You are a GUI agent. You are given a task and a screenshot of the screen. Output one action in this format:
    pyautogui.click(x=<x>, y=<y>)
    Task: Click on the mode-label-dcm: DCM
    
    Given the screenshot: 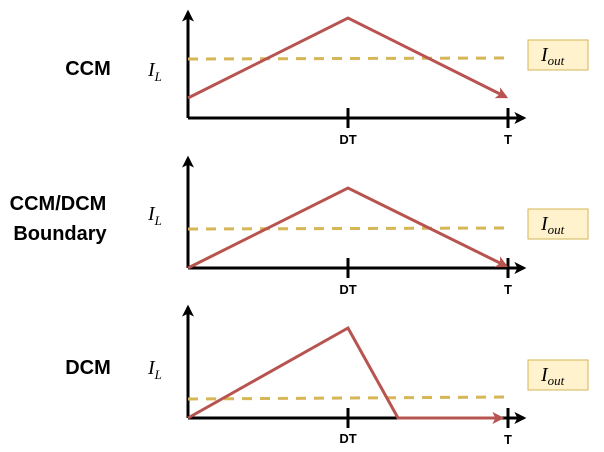 What is the action you would take?
    pyautogui.click(x=88, y=368)
    